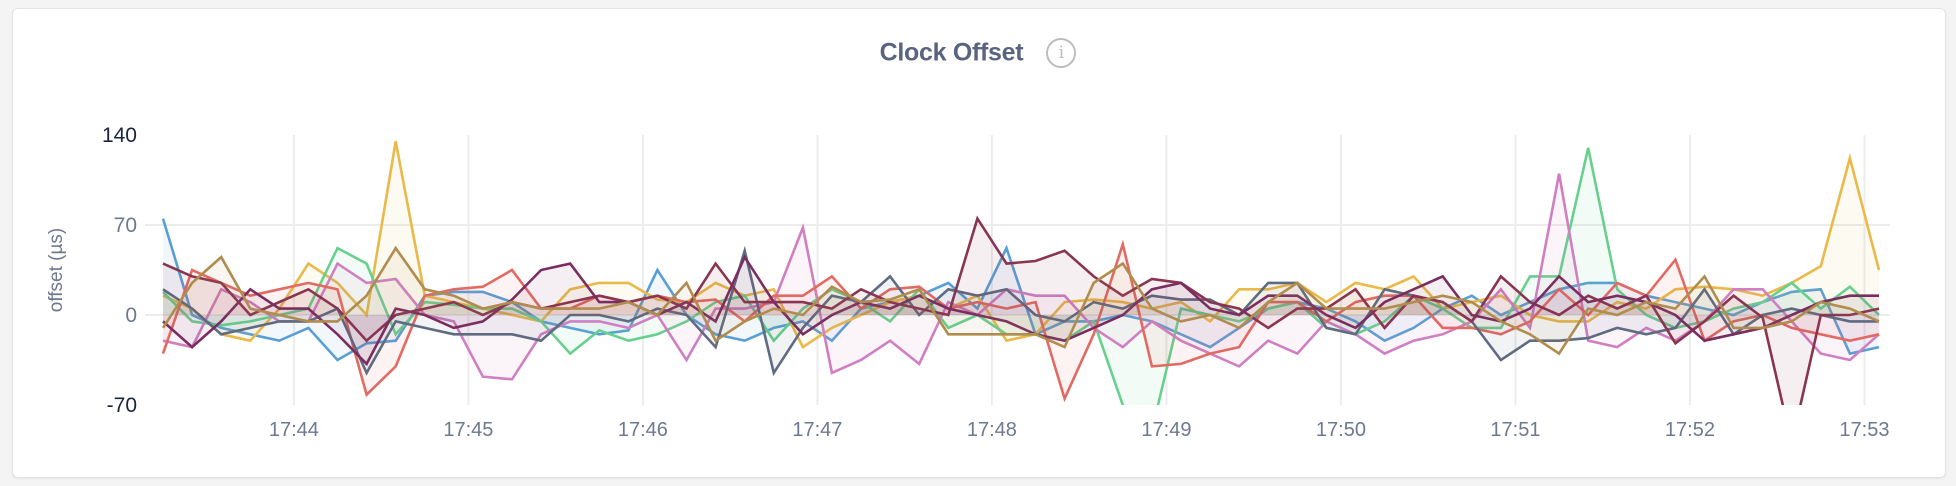 This screenshot has width=1956, height=486. I want to click on chart-header: Clock Offset i, so click(978, 53).